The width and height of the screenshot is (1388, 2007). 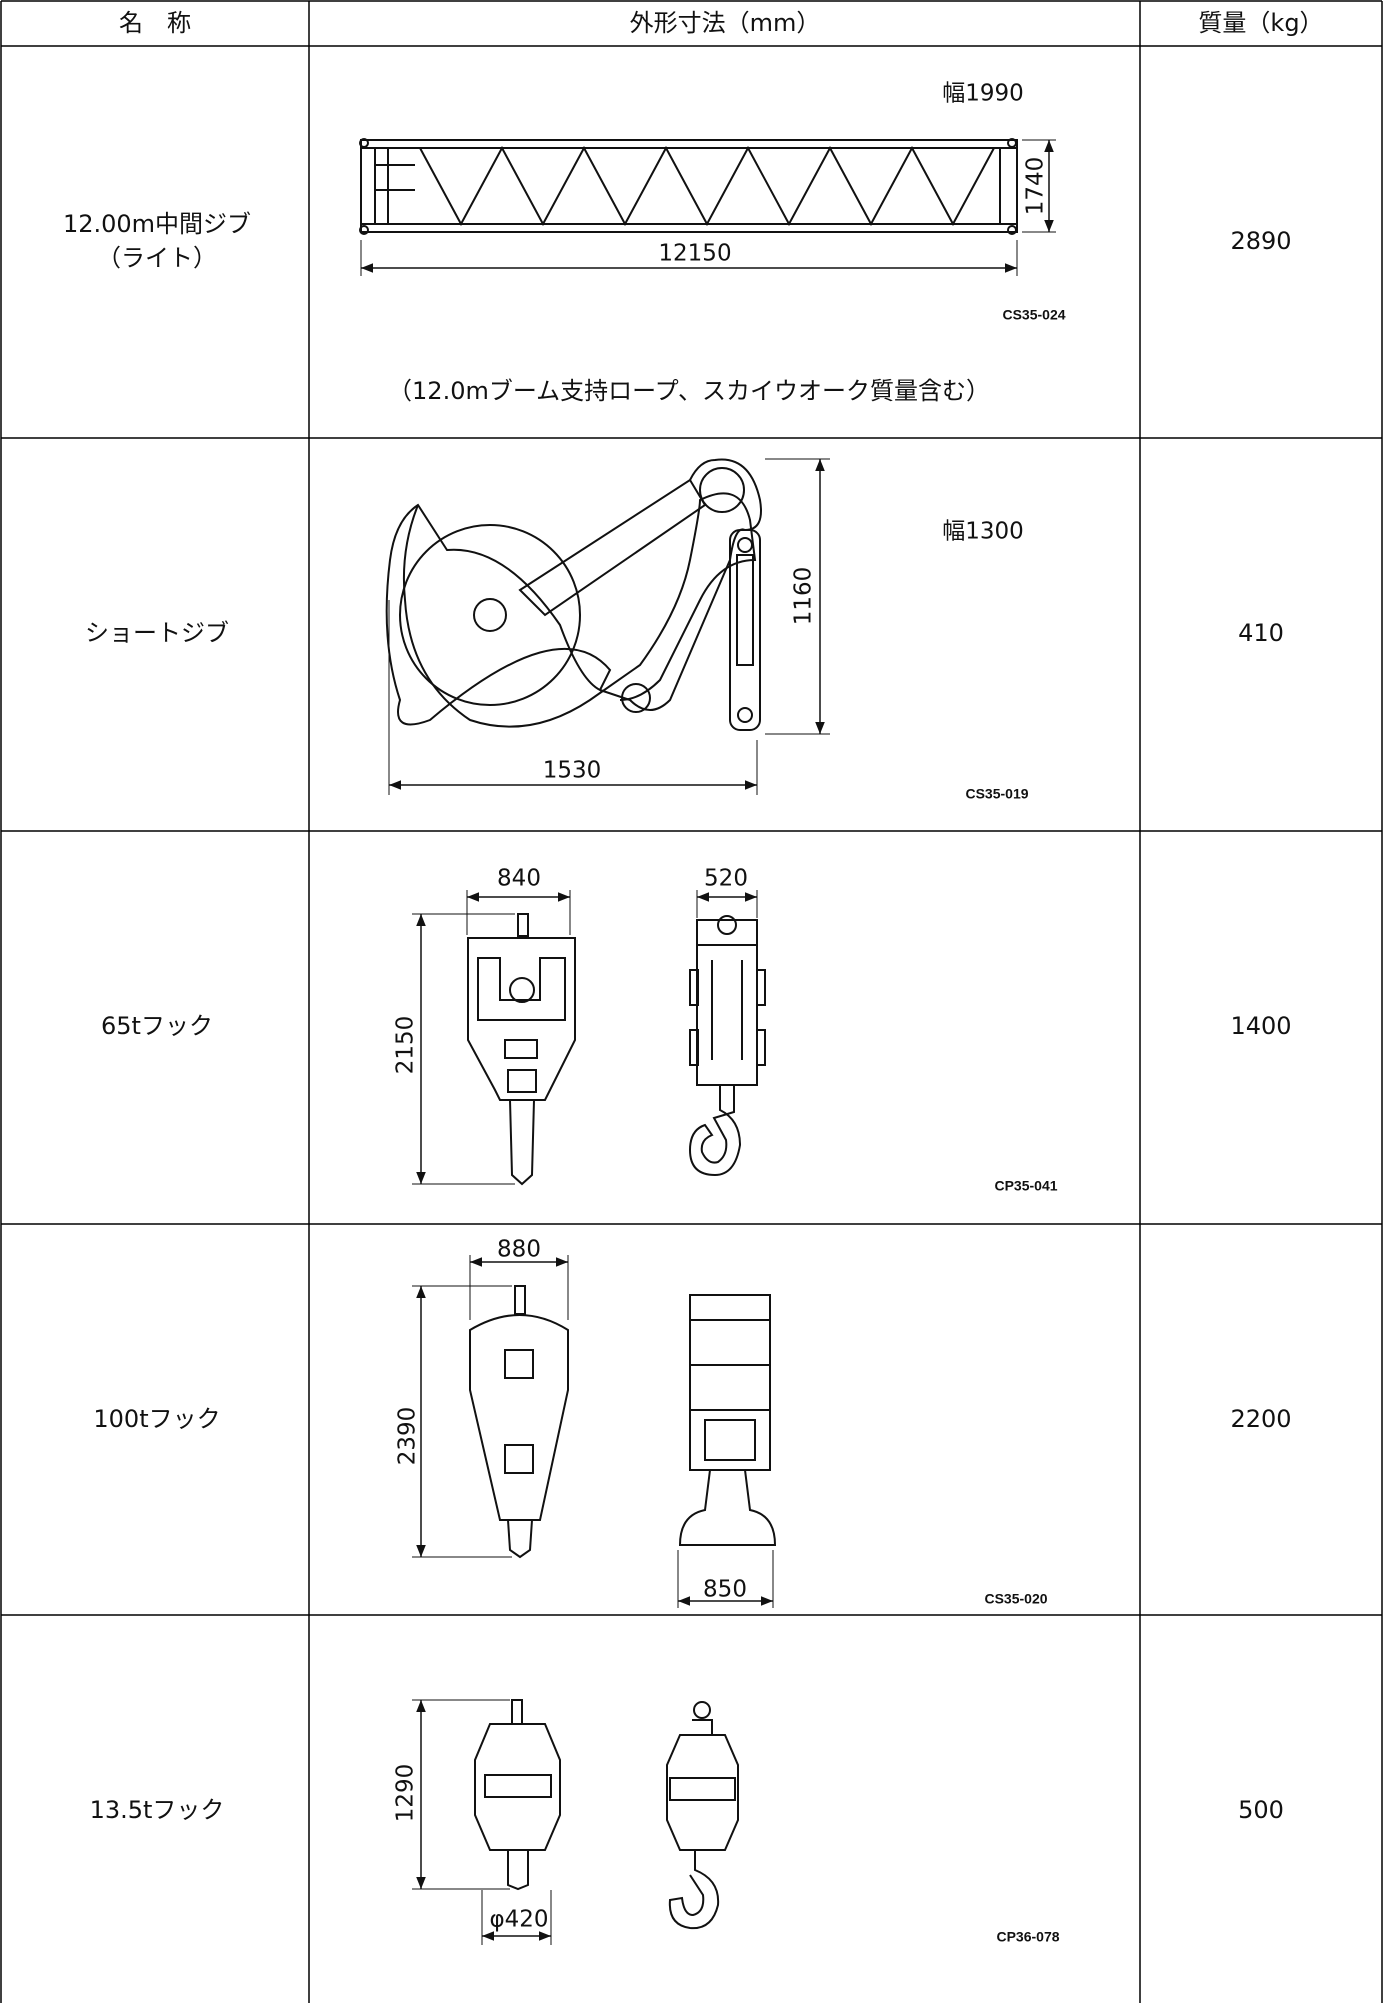 I want to click on item-name: （ライト）, so click(x=157, y=258).